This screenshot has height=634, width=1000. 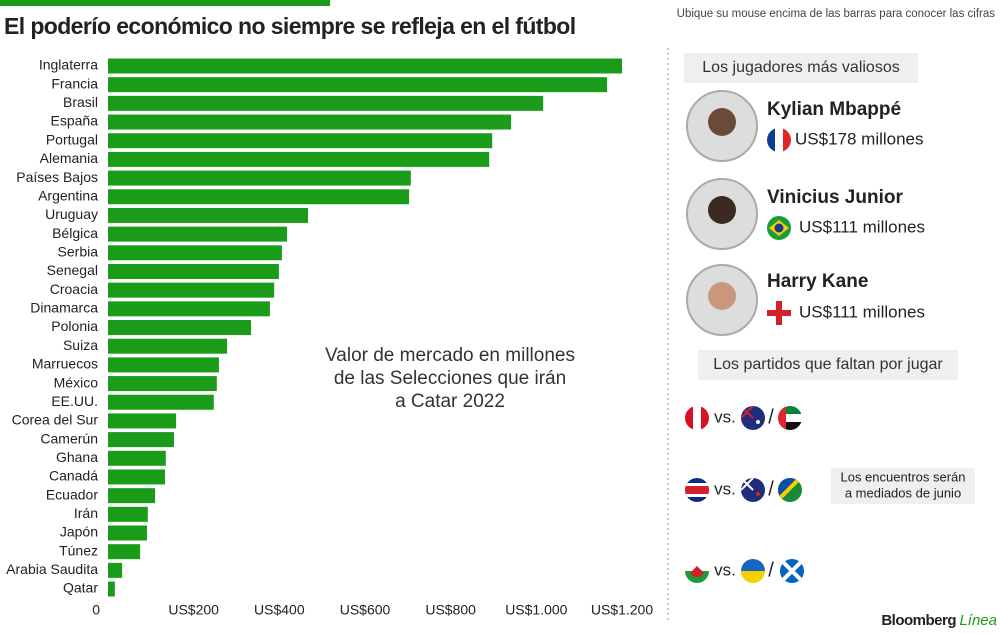 I want to click on brand: Línea, so click(x=978, y=620).